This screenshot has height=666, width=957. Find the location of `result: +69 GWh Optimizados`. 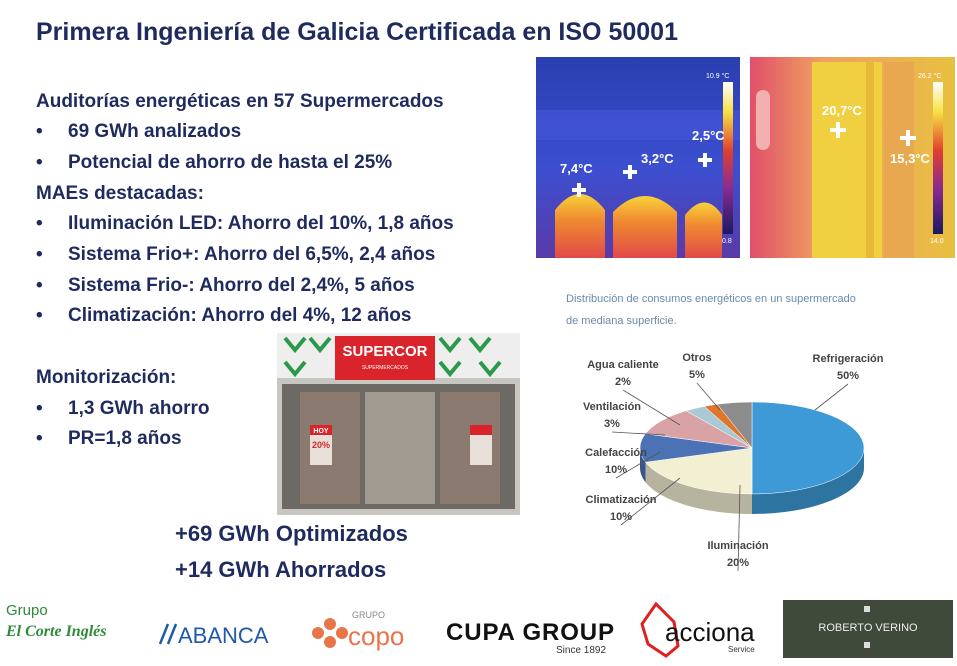

result: +69 GWh Optimizados is located at coordinates (291, 533).